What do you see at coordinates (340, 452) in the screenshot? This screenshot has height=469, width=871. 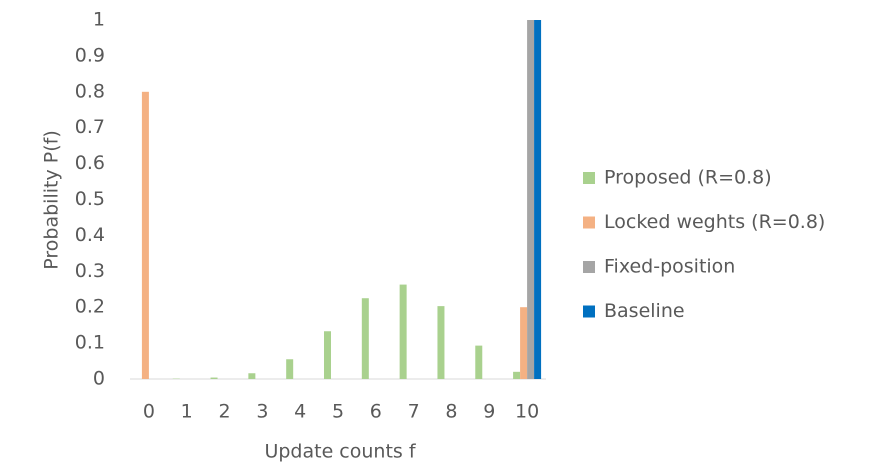 I see `x-axis-title: Update counts f` at bounding box center [340, 452].